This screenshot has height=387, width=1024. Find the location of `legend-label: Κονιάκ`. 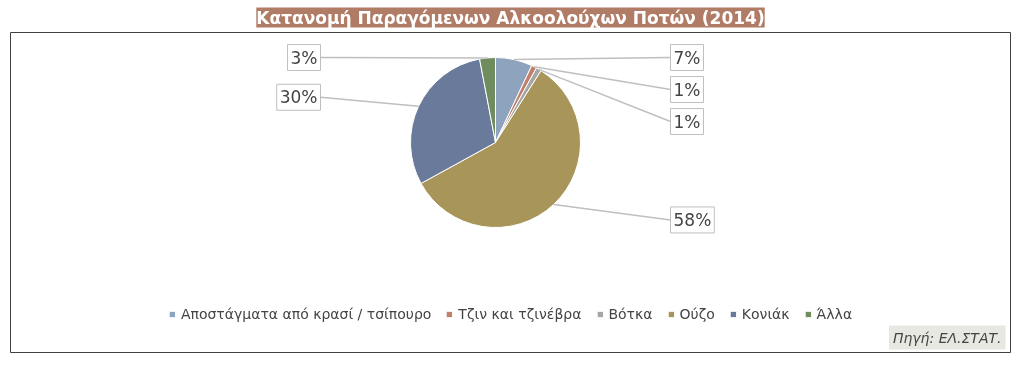

legend-label: Κονιάκ is located at coordinates (765, 314).